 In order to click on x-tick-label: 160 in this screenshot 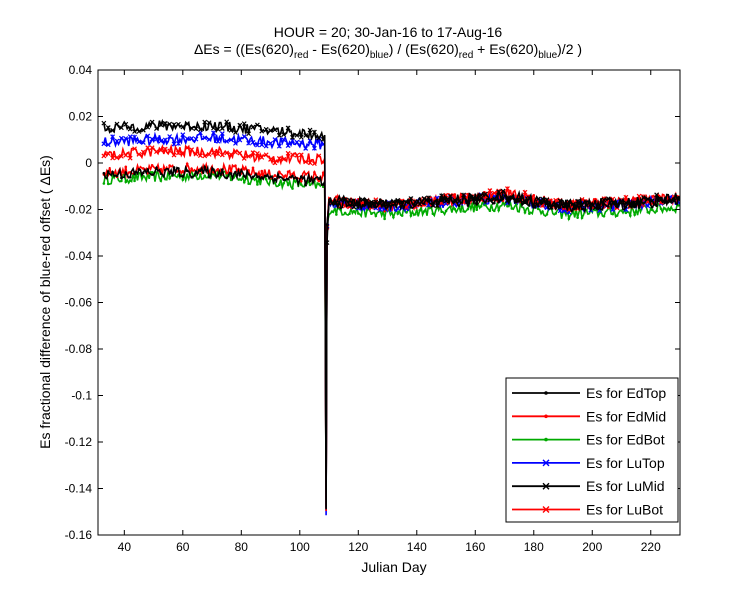, I will do `click(475, 547)`.